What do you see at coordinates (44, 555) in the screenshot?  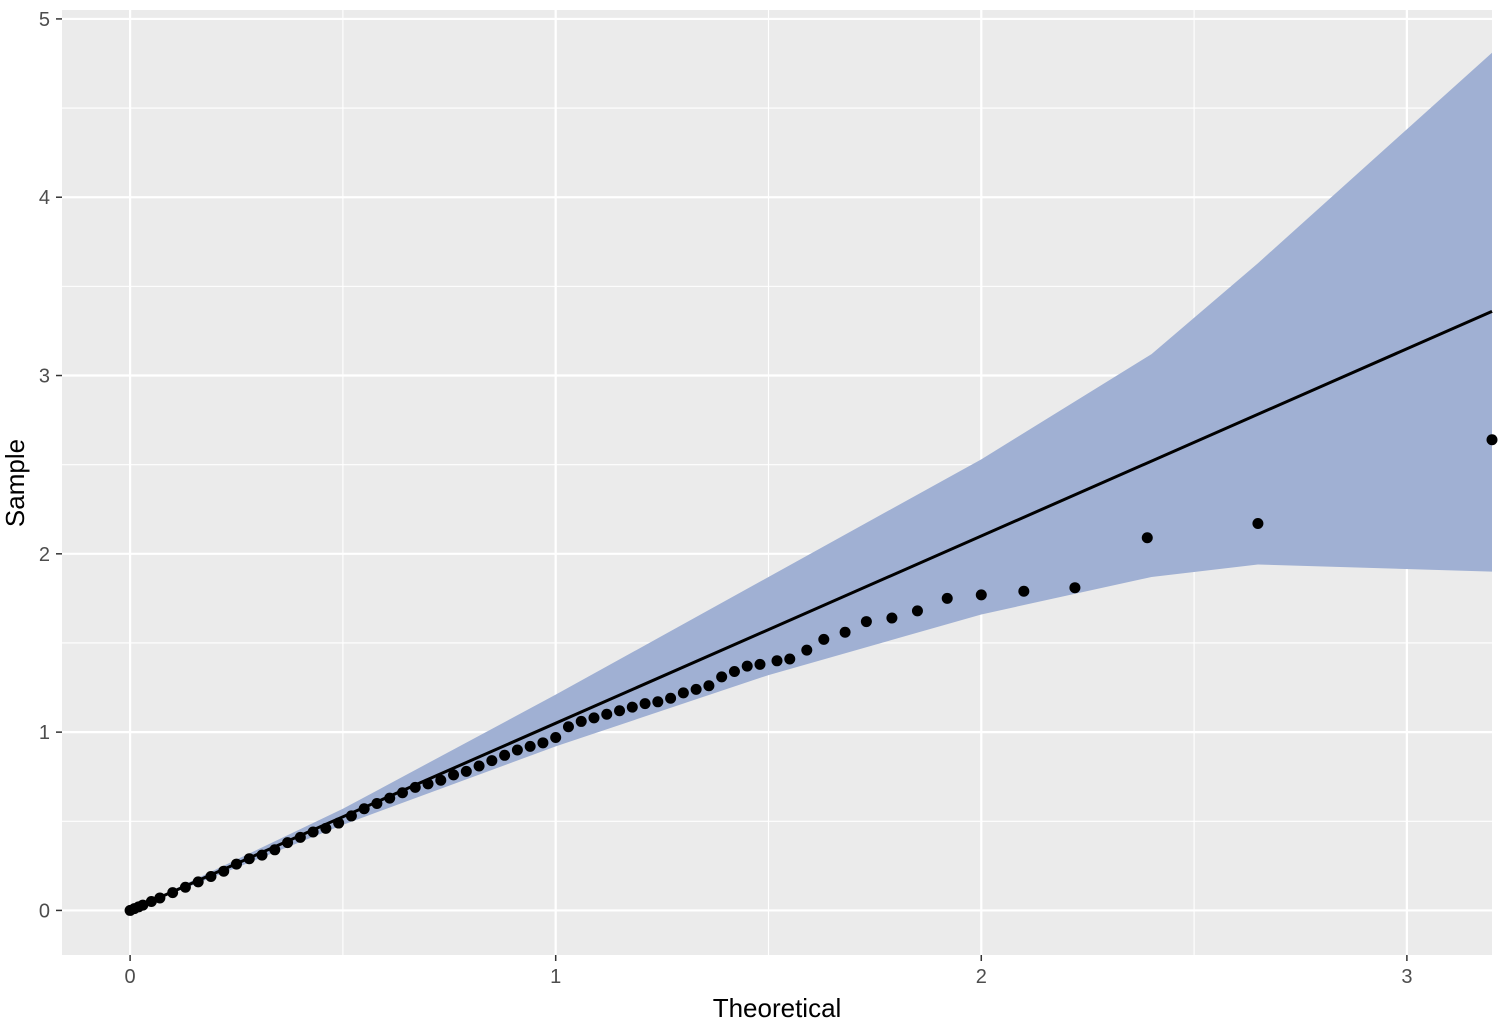 I see `y-tick-label: 2` at bounding box center [44, 555].